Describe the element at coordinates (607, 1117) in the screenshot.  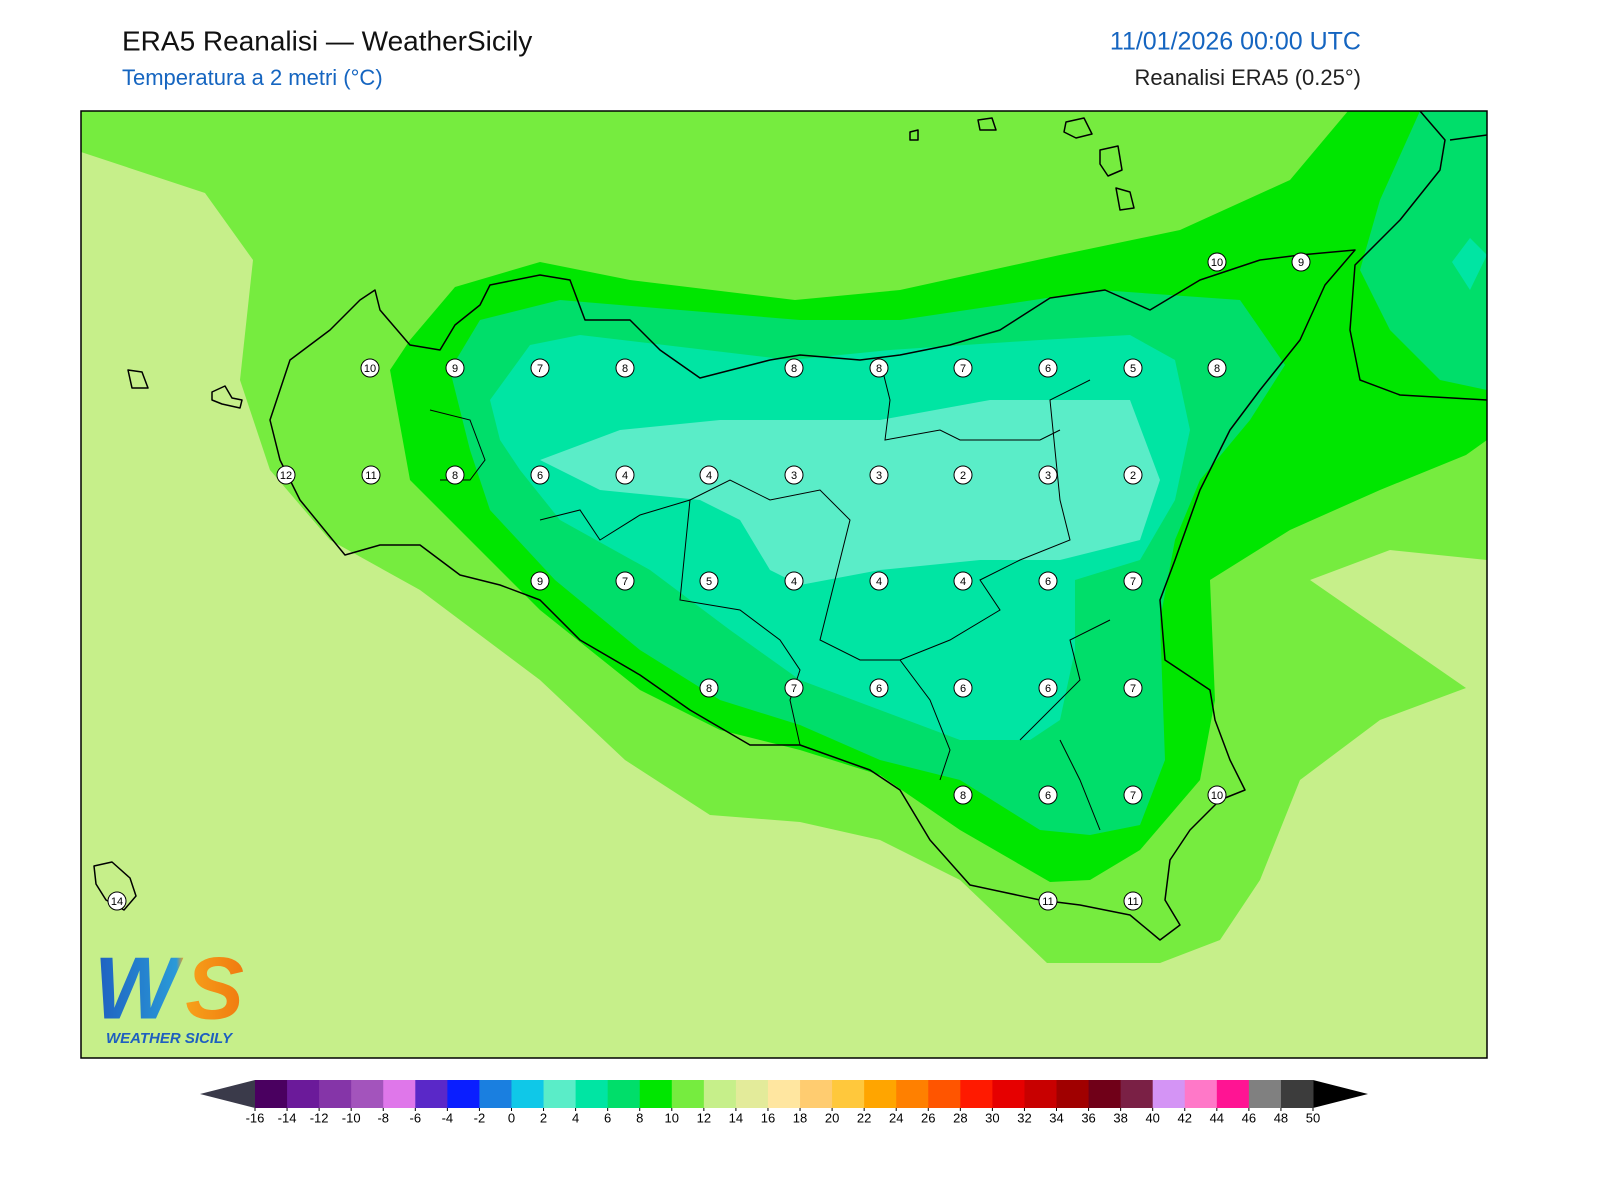
I see `colorbar-label: 6` at that location.